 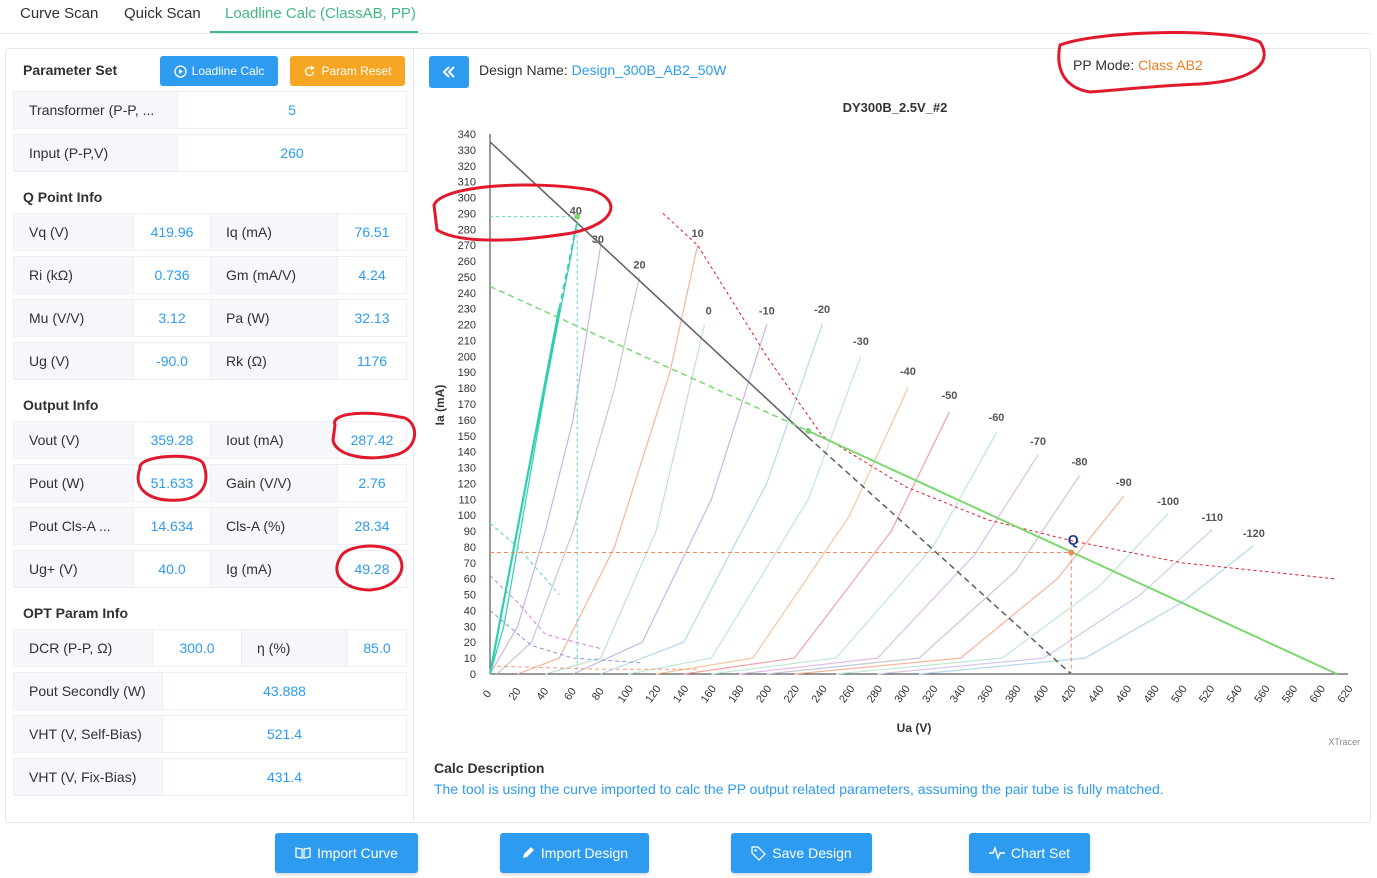 I want to click on field-label: Iq (mA), so click(x=274, y=232).